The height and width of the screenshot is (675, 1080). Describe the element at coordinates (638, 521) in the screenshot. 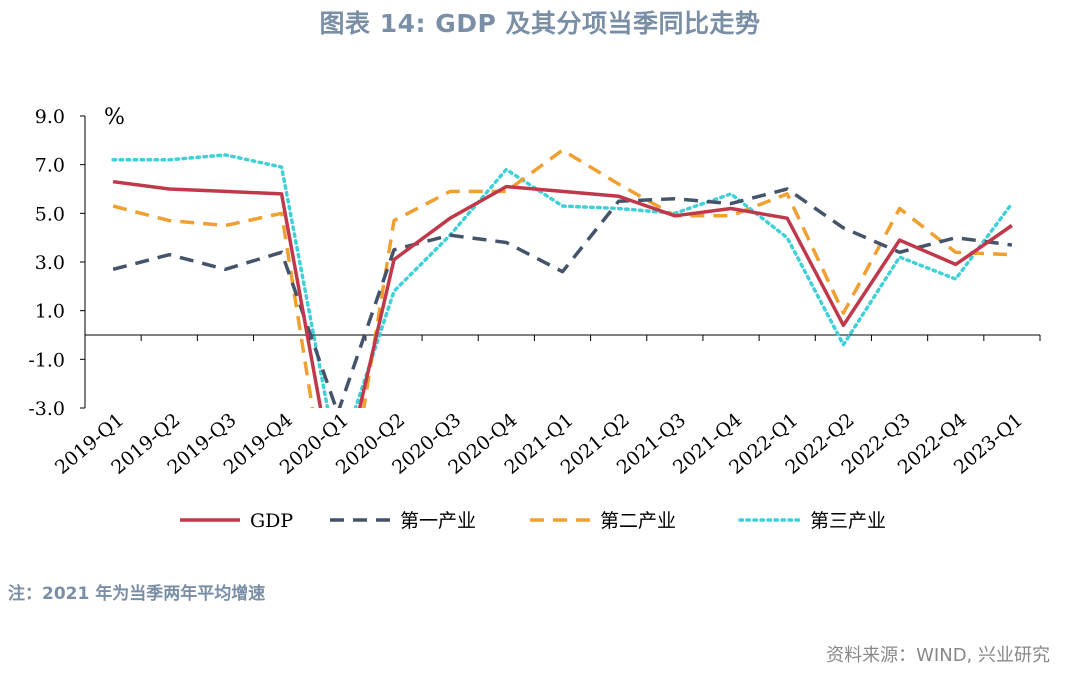

I see `legend-label: 第二产业` at that location.